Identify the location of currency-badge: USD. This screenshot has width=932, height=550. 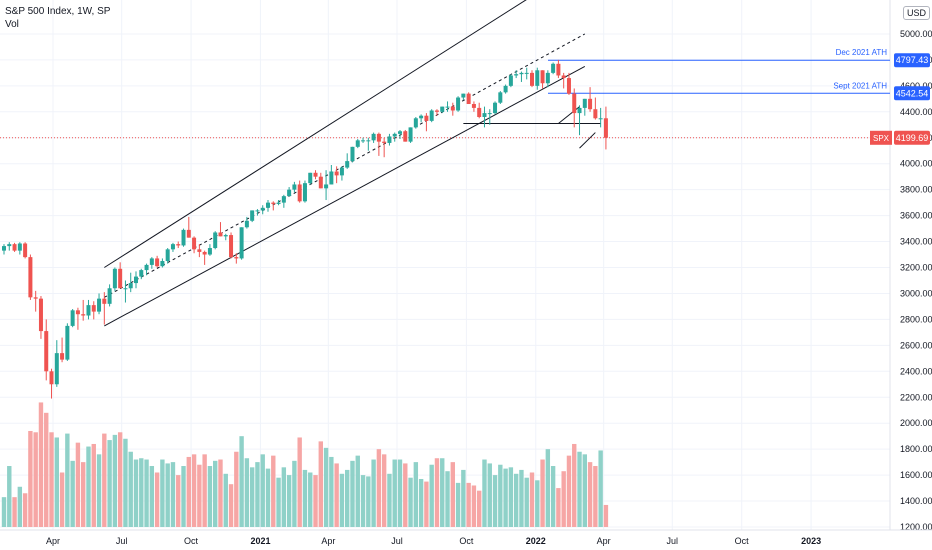
(917, 13).